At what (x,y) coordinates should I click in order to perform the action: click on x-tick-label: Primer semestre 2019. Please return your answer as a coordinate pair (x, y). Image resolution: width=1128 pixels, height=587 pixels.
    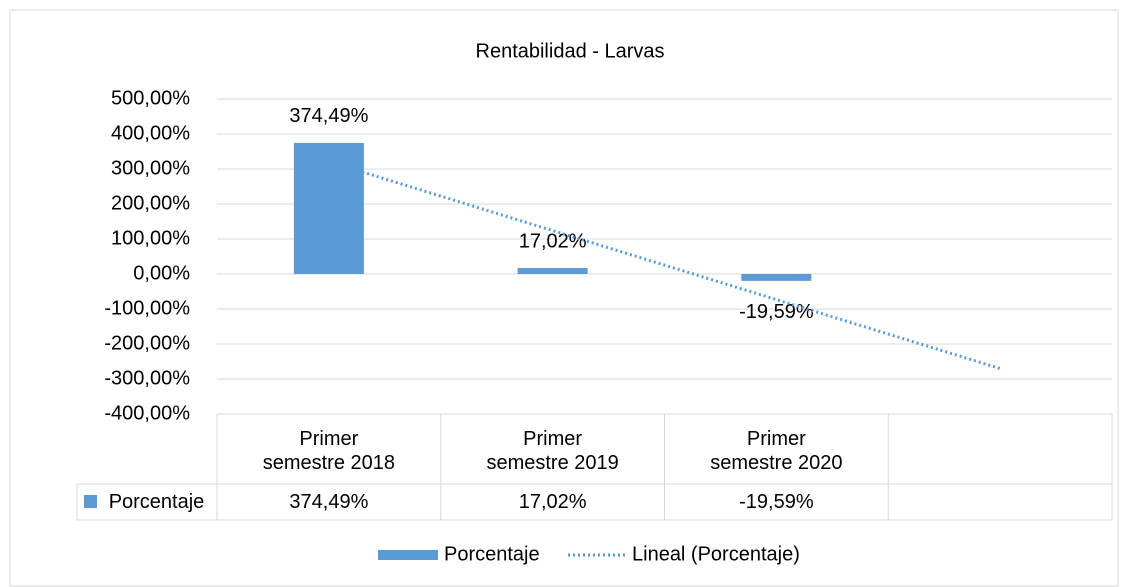
    Looking at the image, I should click on (552, 451).